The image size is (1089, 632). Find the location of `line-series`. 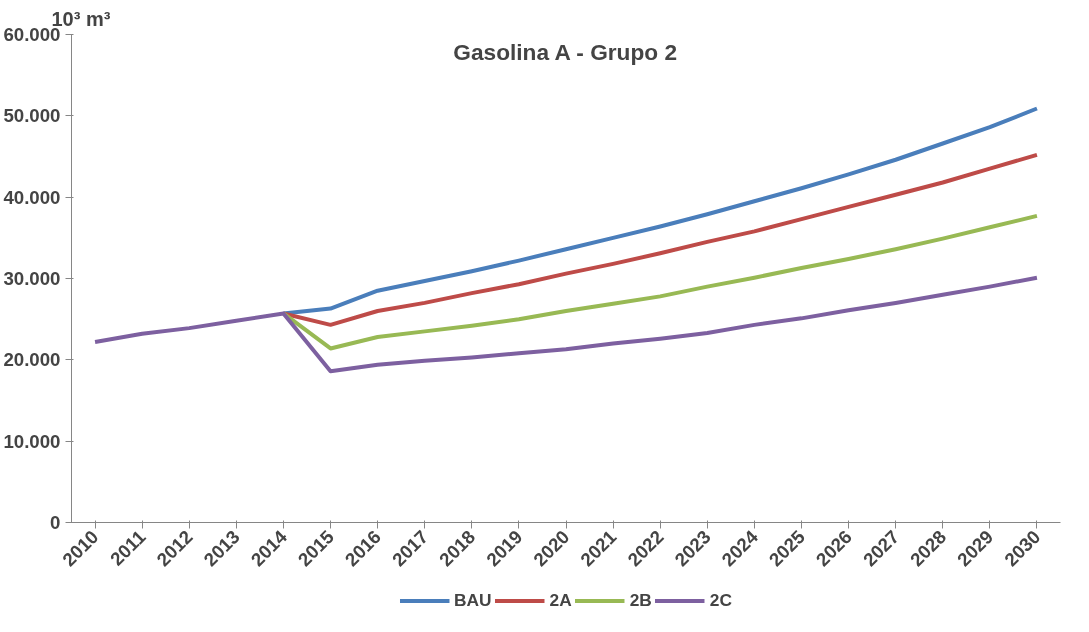

line-series is located at coordinates (566, 324).